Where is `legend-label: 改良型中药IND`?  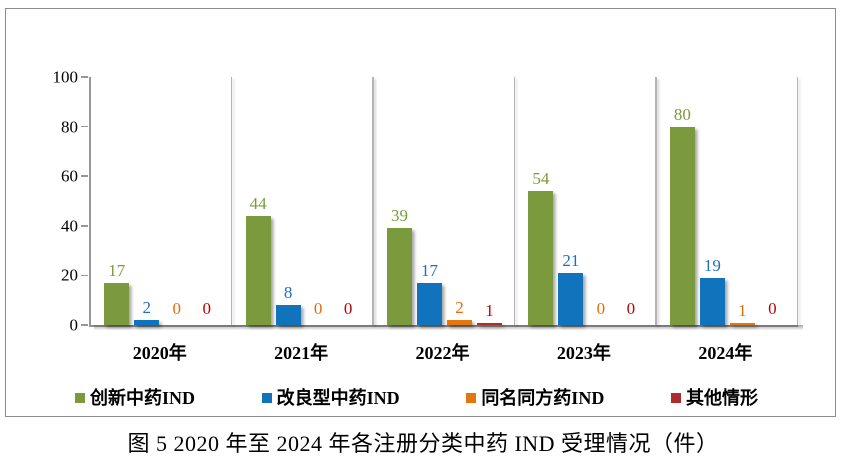
legend-label: 改良型中药IND is located at coordinates (338, 398).